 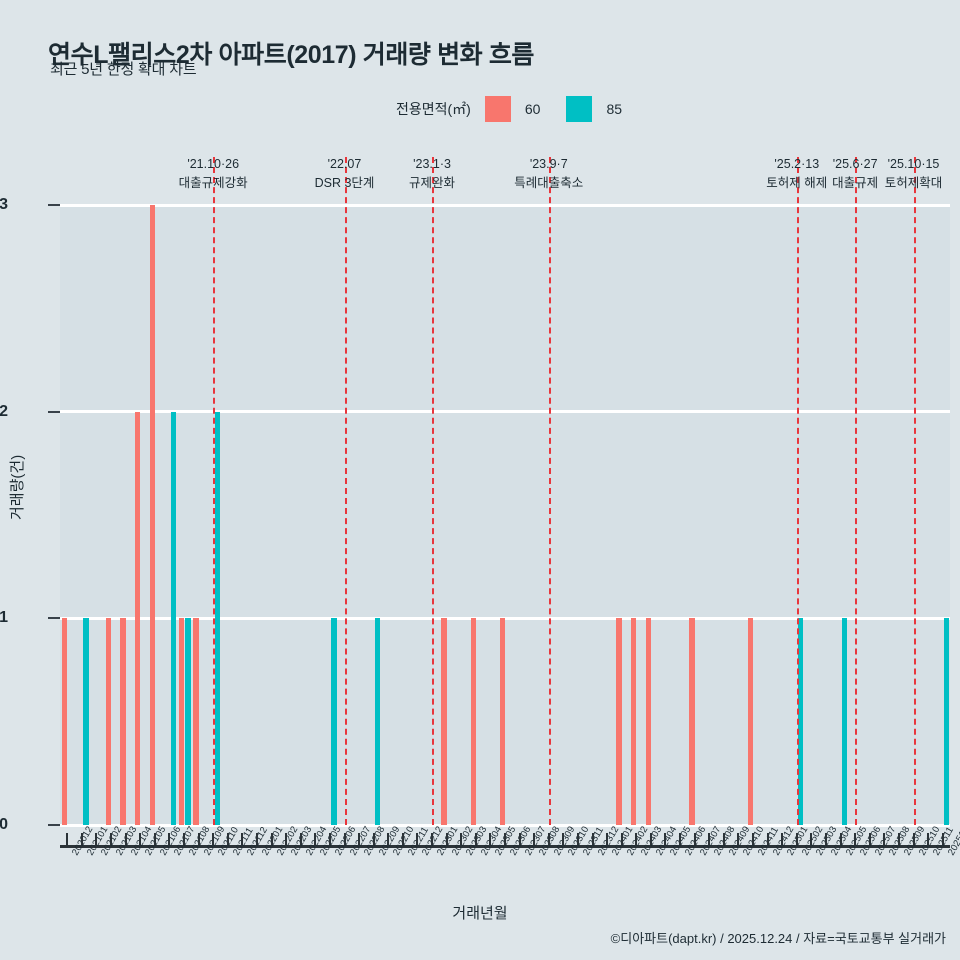 I want to click on y-tick-mark, so click(x=54, y=411).